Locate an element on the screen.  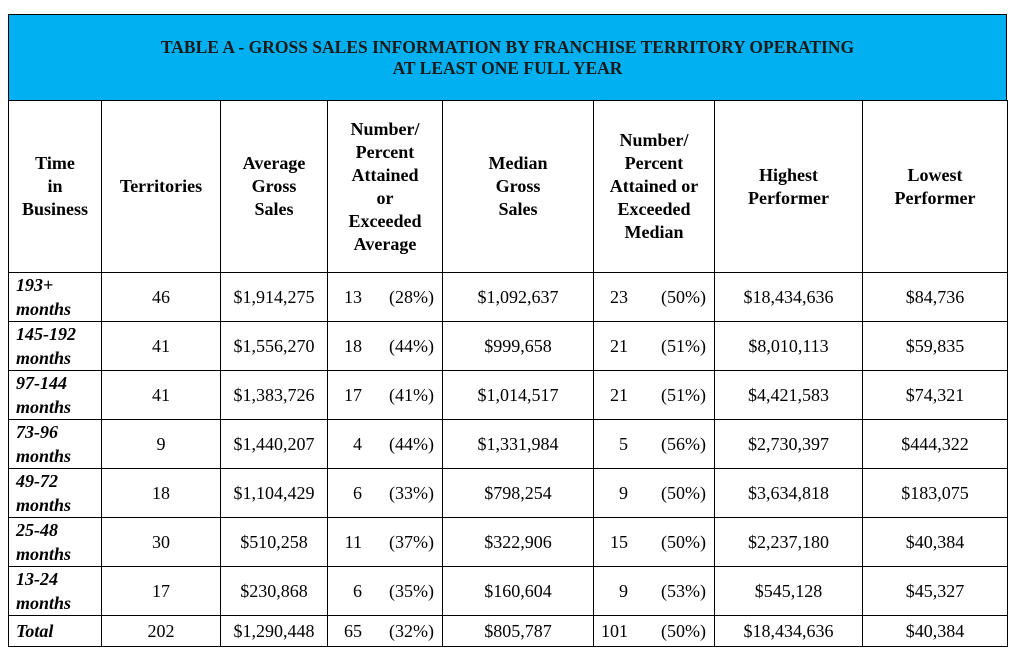
header-line: Sales is located at coordinates (274, 209).